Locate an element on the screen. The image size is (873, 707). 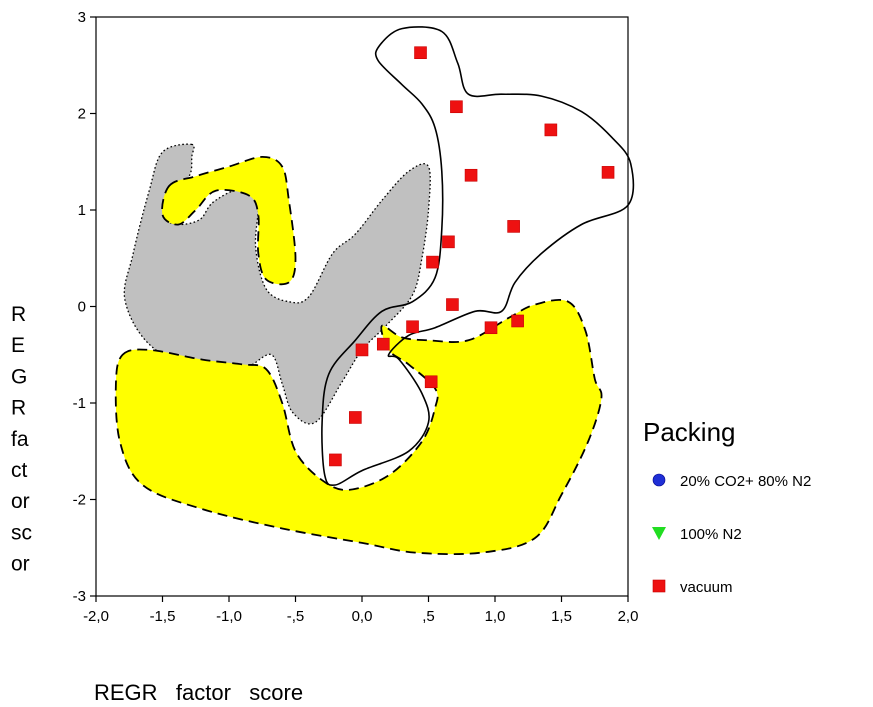
x-tick-label: 0,0 is located at coordinates (362, 616).